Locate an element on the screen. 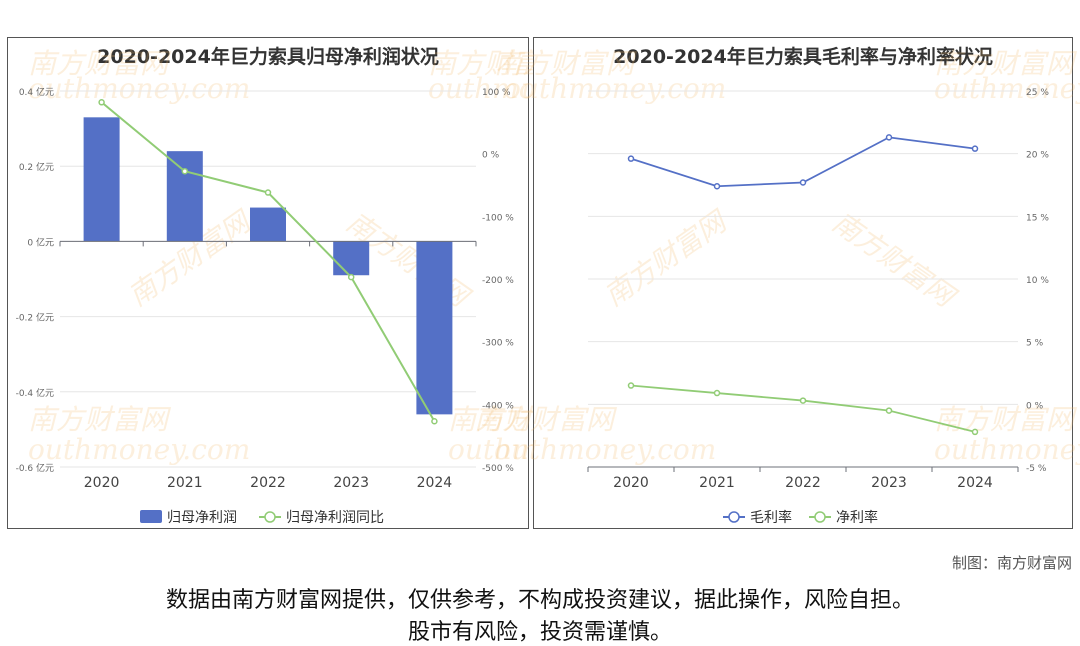 This screenshot has height=646, width=1080. y-tick-label: -5 % is located at coordinates (1036, 469).